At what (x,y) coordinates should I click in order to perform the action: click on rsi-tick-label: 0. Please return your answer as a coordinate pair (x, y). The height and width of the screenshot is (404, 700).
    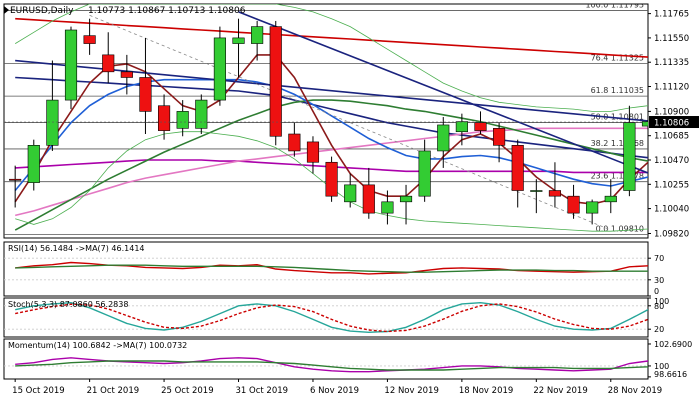
    Looking at the image, I should click on (656, 291).